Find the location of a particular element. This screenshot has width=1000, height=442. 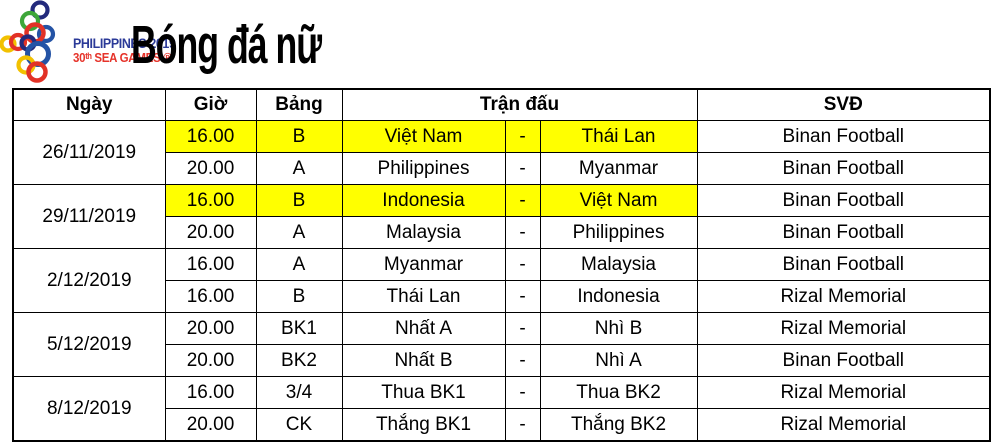

away-team-cell: Indonesia is located at coordinates (618, 296).